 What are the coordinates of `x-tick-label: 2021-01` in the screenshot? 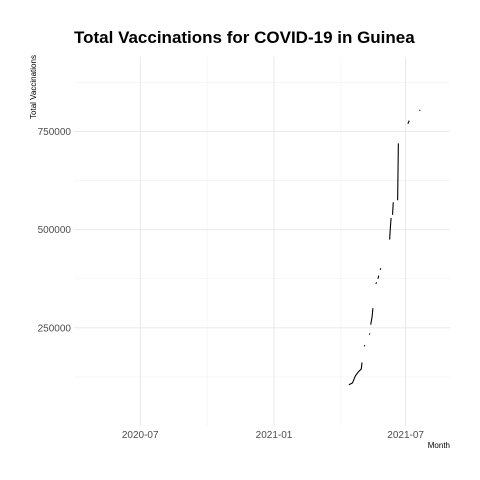 It's located at (274, 435).